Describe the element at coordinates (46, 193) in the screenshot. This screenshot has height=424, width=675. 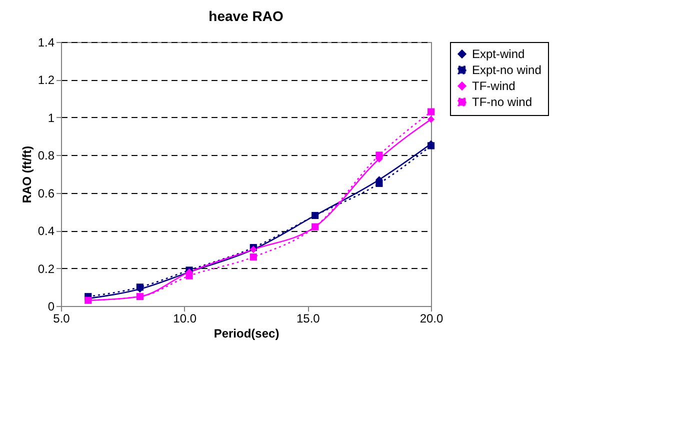
I see `y-tick-label: 0.6` at that location.